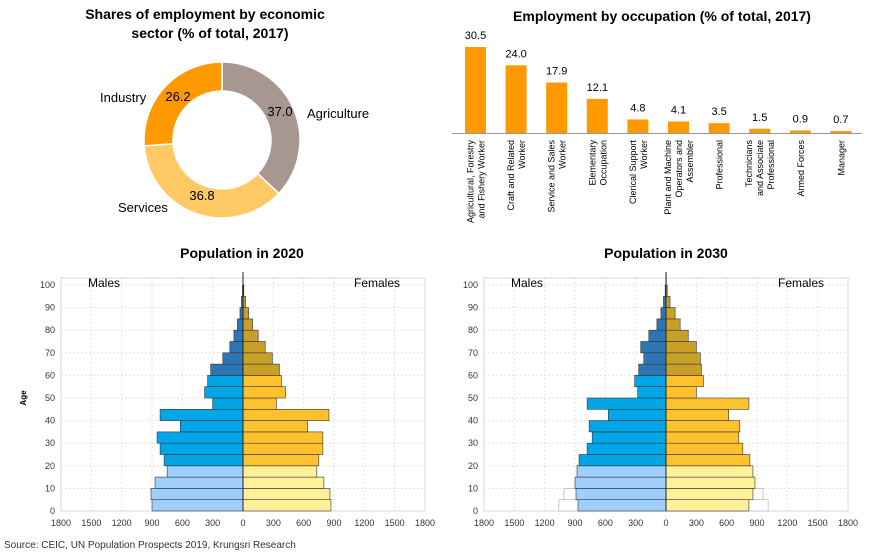 The height and width of the screenshot is (558, 870). I want to click on donut-value-industry: 26.2, so click(177, 96).